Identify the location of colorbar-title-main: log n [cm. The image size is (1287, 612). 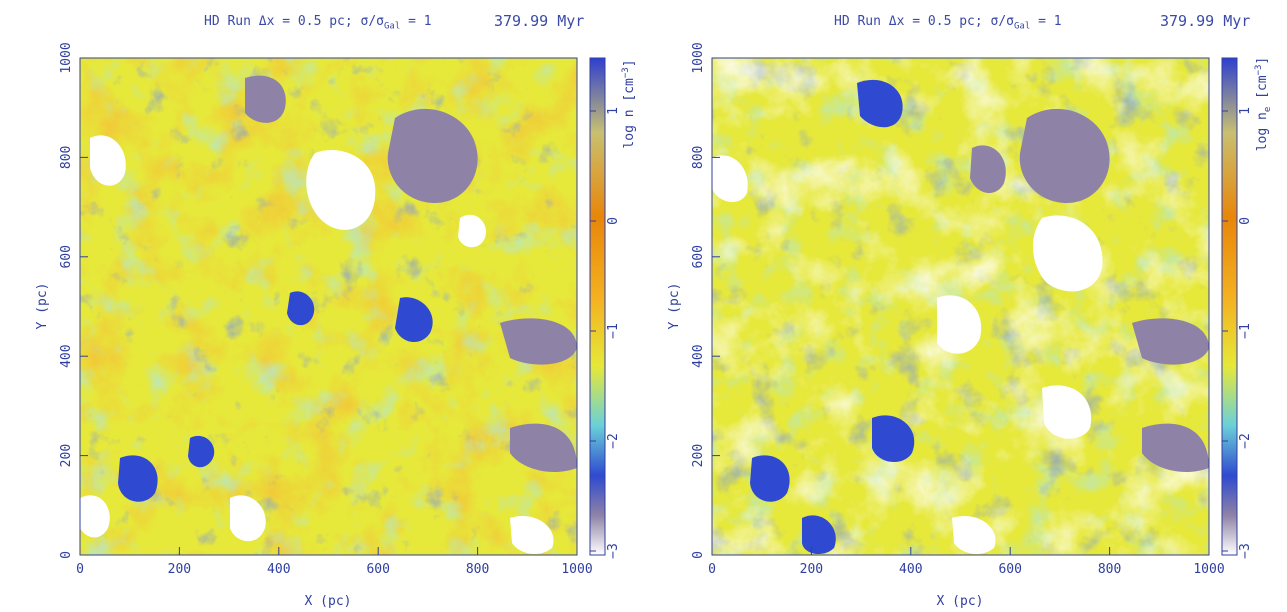
(629, 113).